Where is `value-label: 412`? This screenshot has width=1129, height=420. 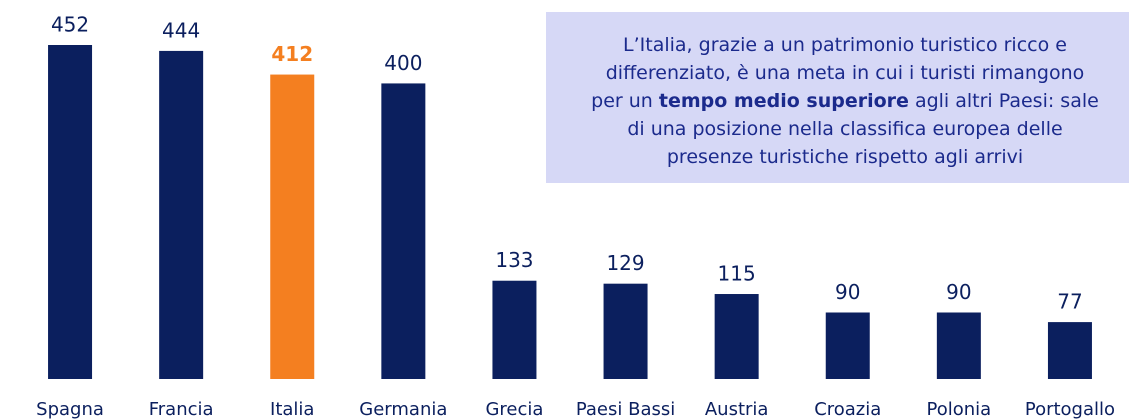 value-label: 412 is located at coordinates (292, 54).